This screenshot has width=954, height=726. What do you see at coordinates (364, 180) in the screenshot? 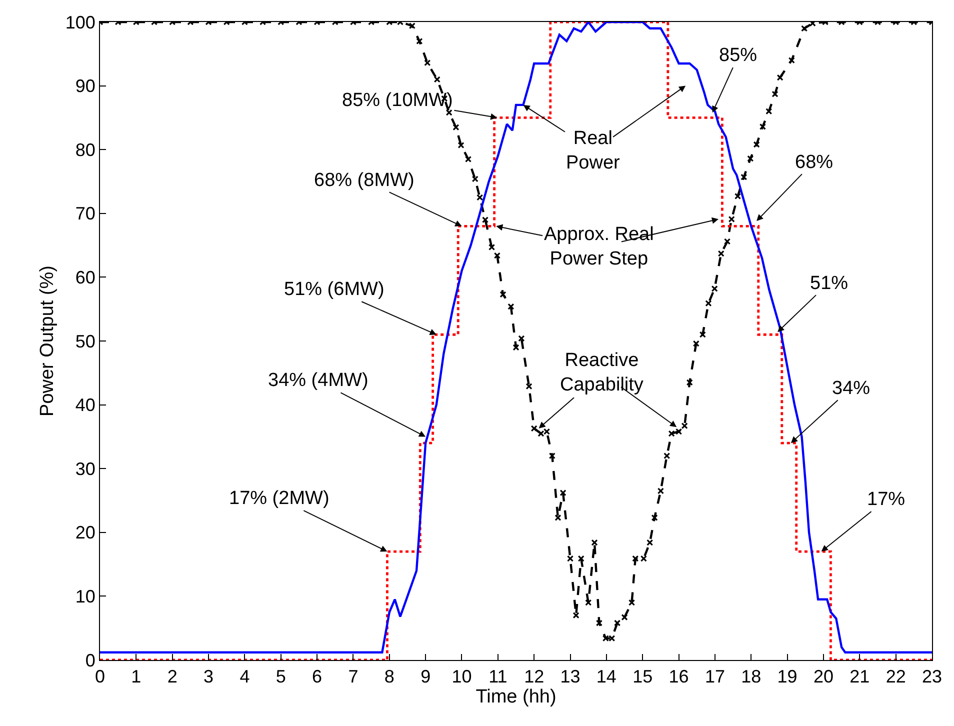
I see `annotation: 68% (8MW)` at bounding box center [364, 180].